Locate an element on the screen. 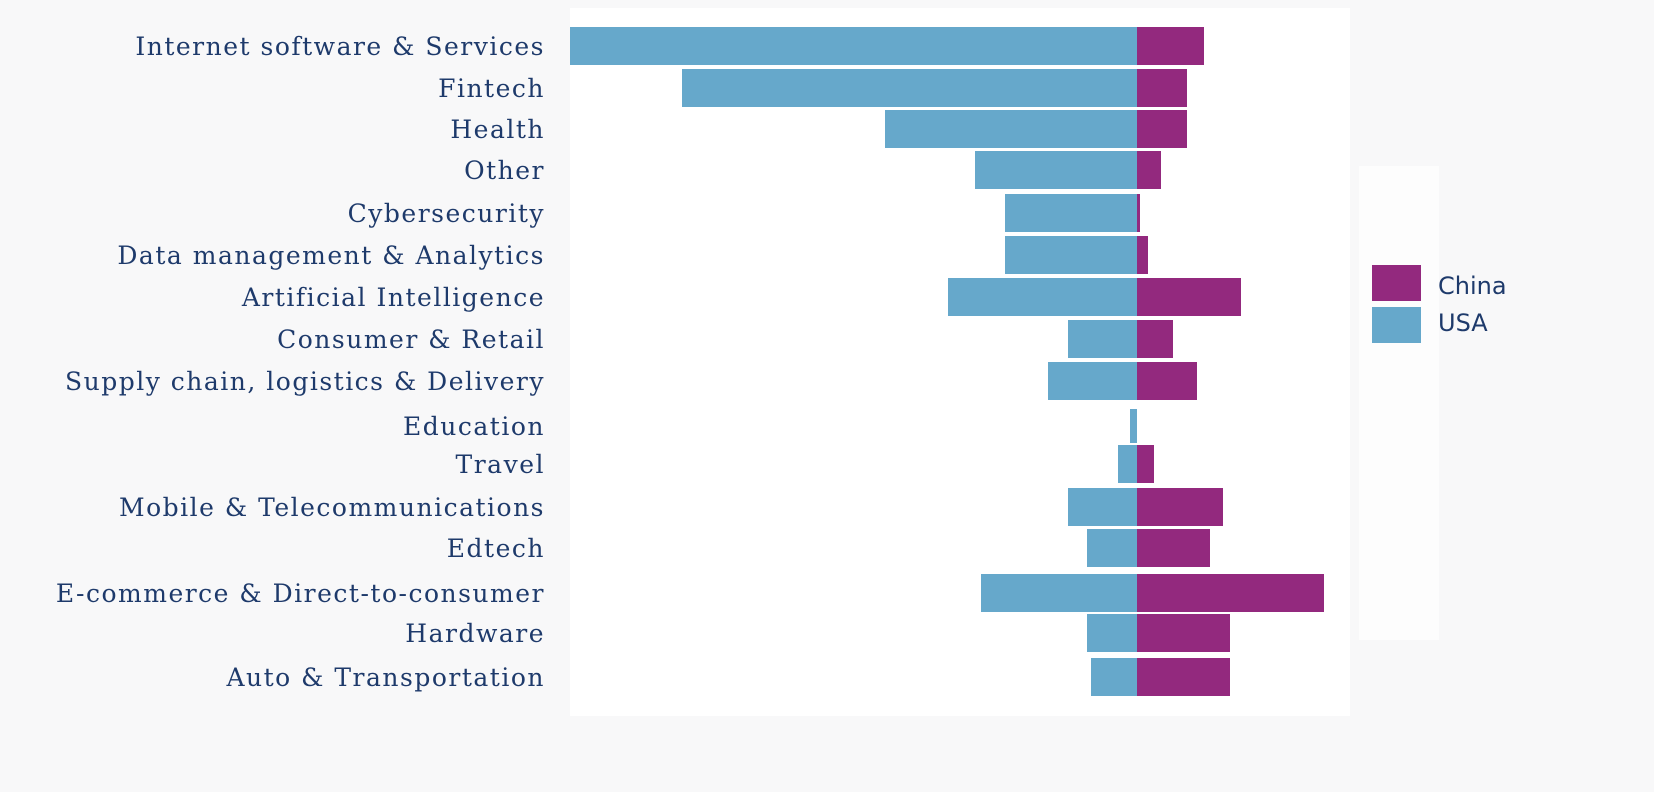 This screenshot has width=1654, height=792. legend-label-usa: USA is located at coordinates (1463, 323).